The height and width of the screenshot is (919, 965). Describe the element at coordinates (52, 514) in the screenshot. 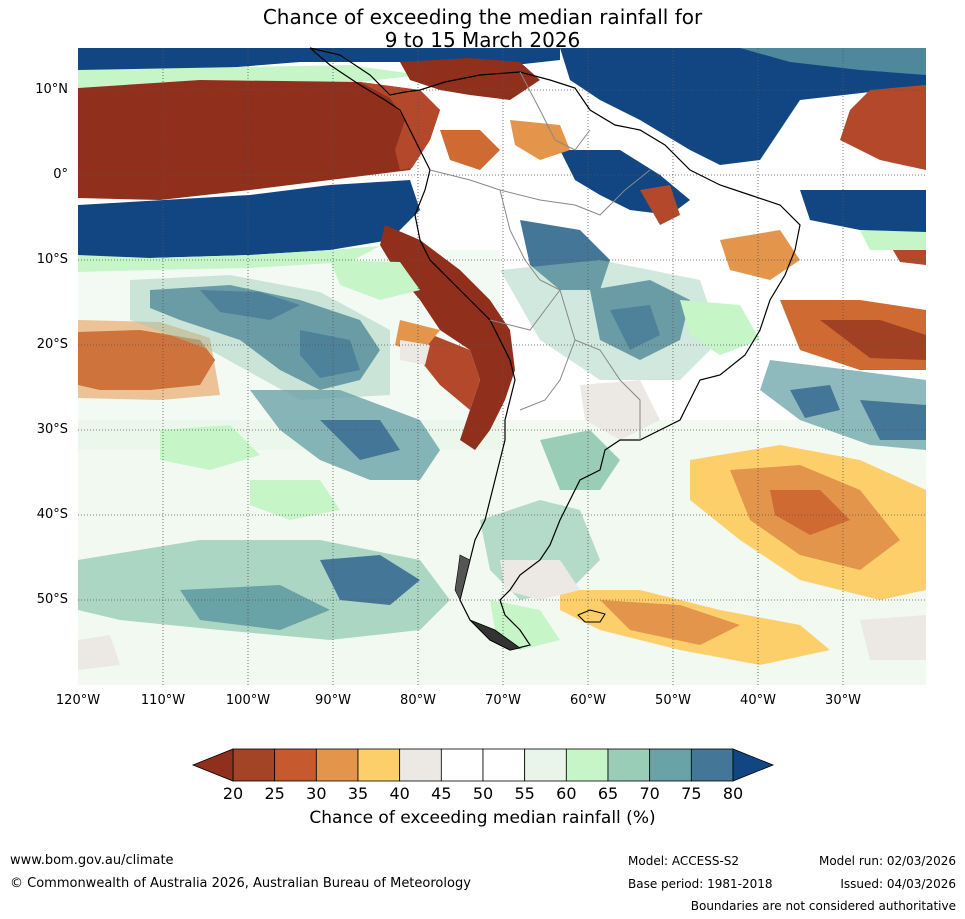

I see `lat-label-40s: 40°S` at that location.